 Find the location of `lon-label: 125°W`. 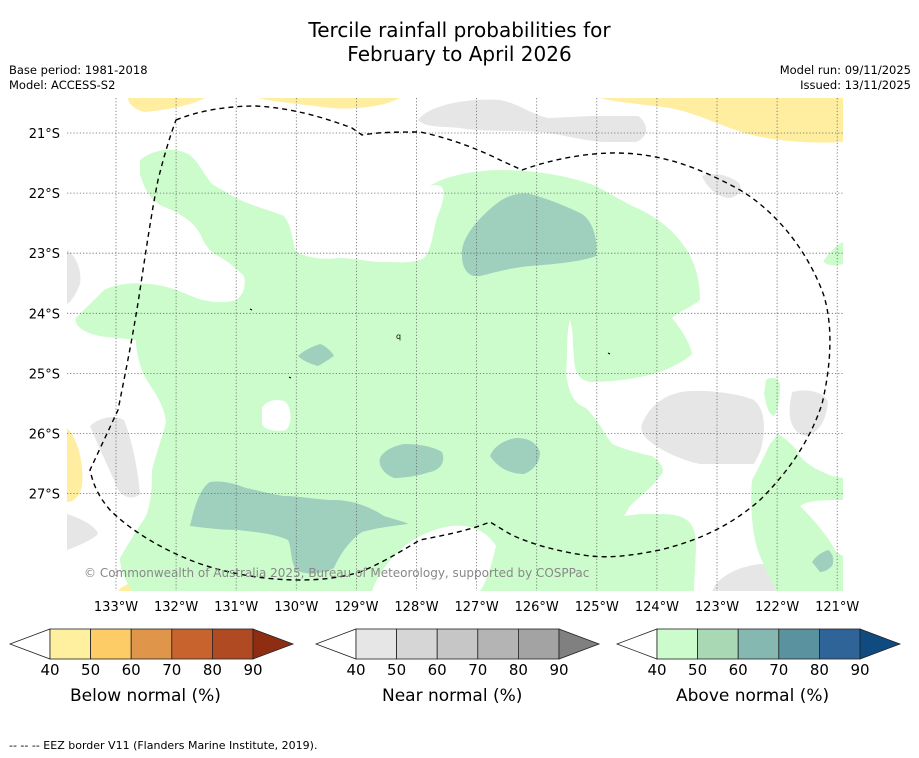

lon-label: 125°W is located at coordinates (597, 607).